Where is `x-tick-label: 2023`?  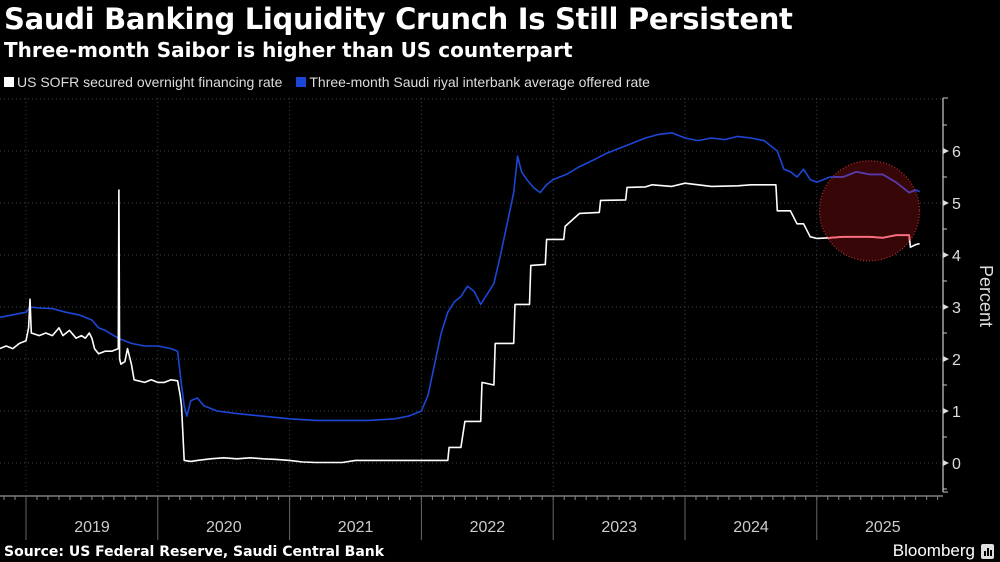 x-tick-label: 2023 is located at coordinates (619, 527).